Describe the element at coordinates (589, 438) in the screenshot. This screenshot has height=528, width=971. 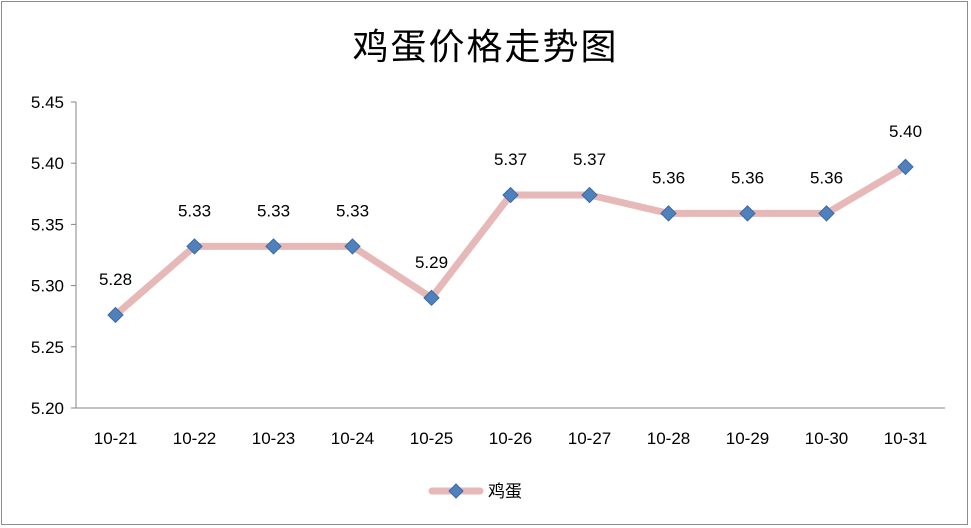
I see `x-tick-label: 10-27` at that location.